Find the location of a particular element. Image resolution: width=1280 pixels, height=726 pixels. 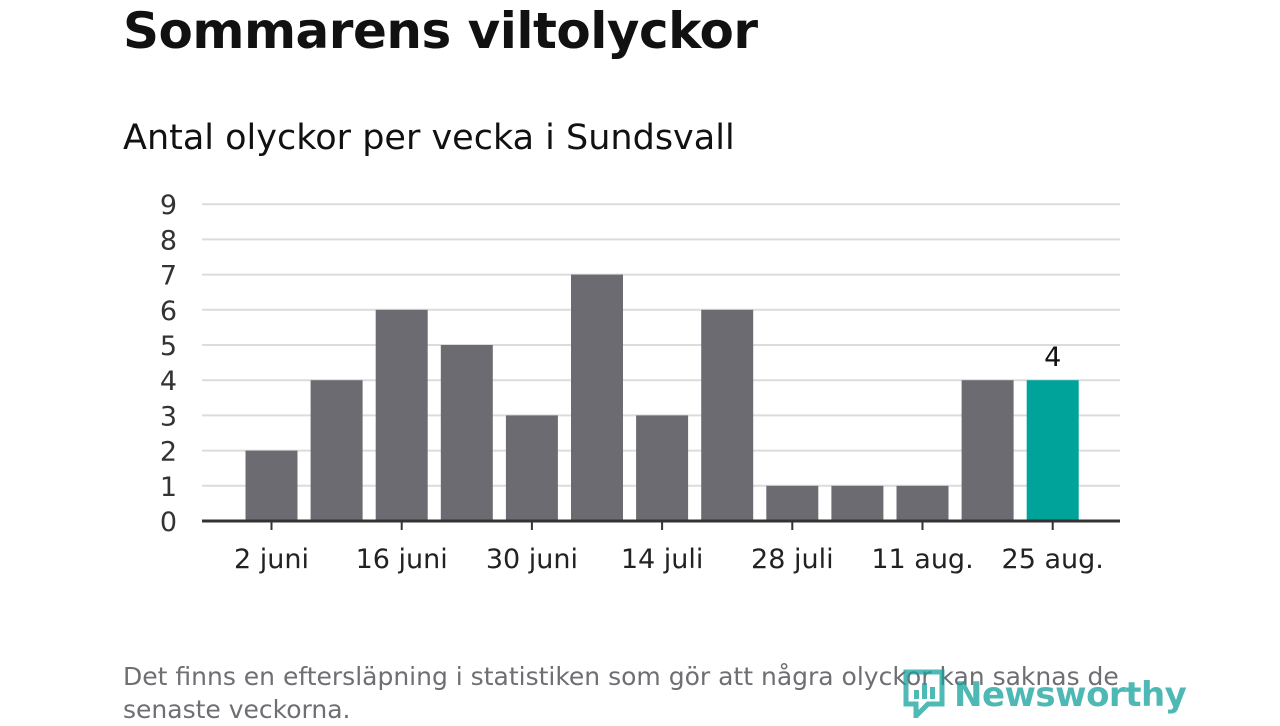

y-tick-label: 7 is located at coordinates (168, 276).